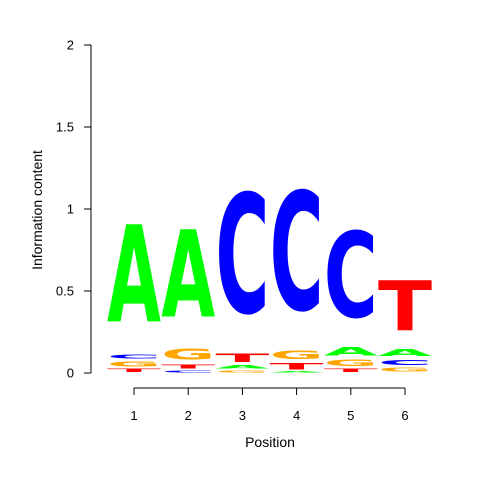  Describe the element at coordinates (70, 373) in the screenshot. I see `y-tick-label: 0` at that location.